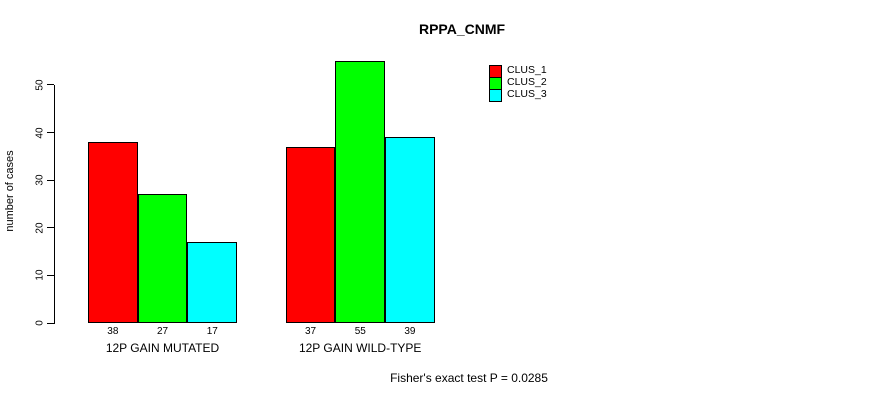 This screenshot has height=400, width=890. Describe the element at coordinates (527, 93) in the screenshot. I see `legend-label-clus-3: CLUS_3` at that location.